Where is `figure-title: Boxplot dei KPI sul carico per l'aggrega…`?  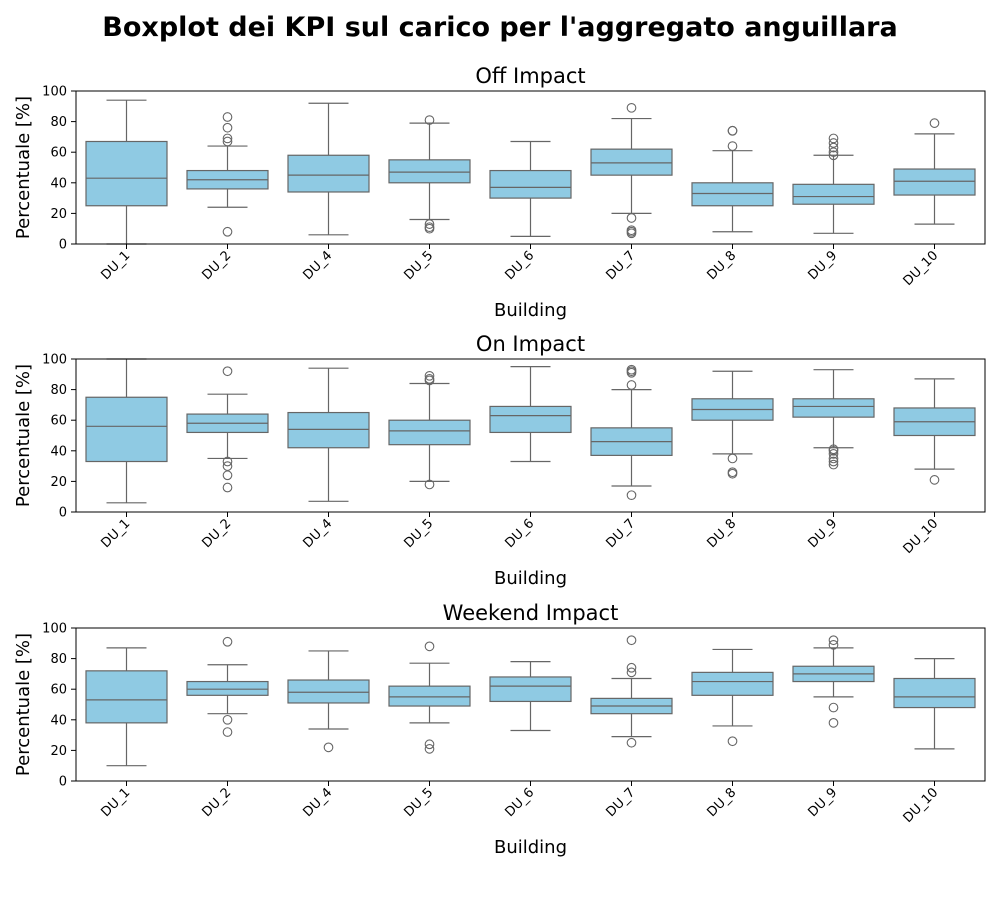
figure-title: Boxplot dei KPI sul carico per l'aggrega… is located at coordinates (500, 27).